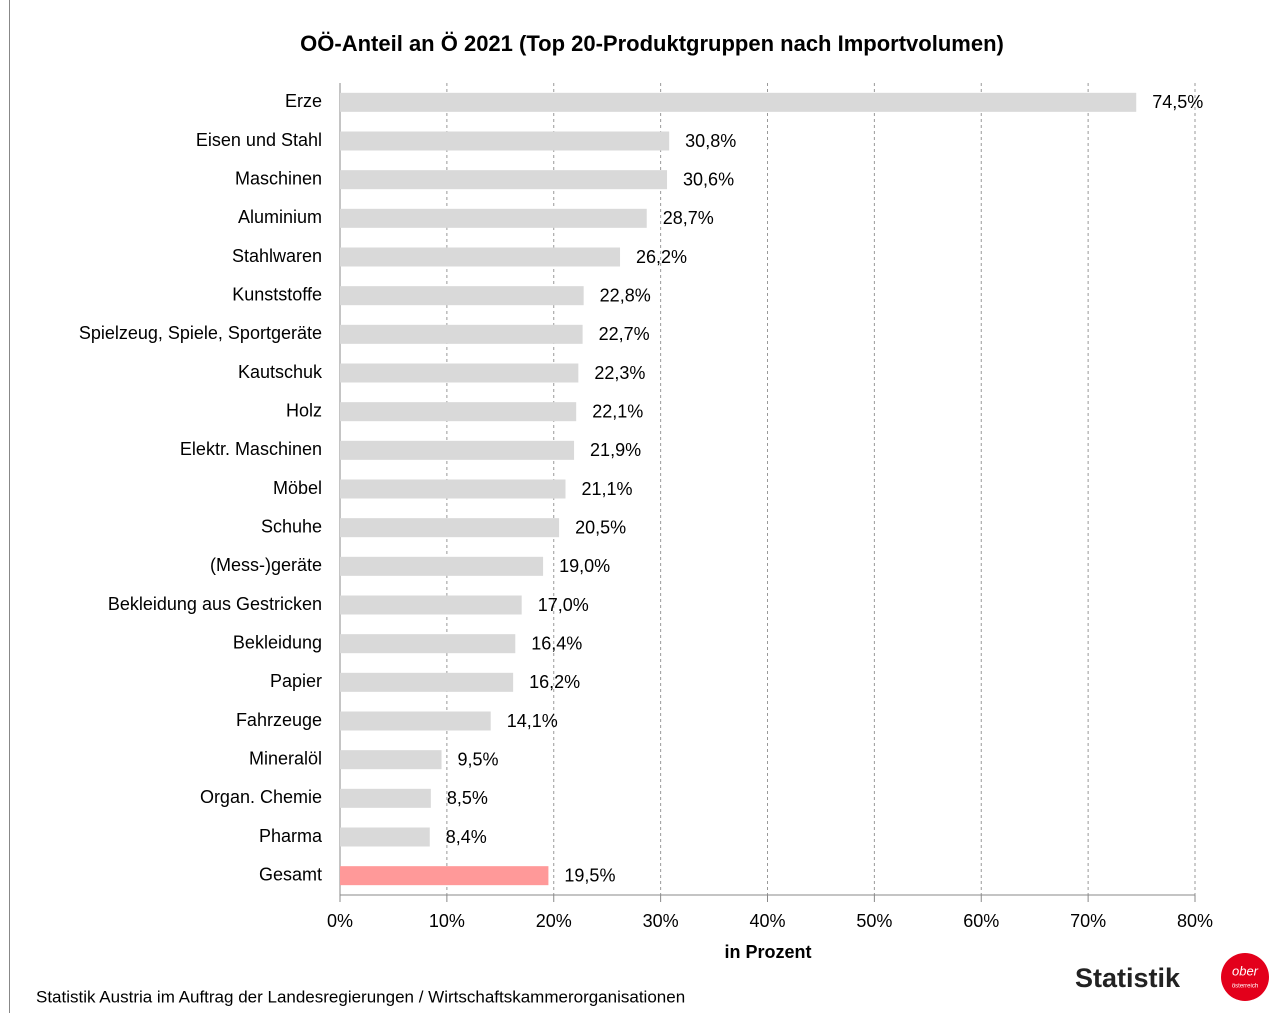 This screenshot has width=1285, height=1013. What do you see at coordinates (280, 372) in the screenshot?
I see `y-tick-label: Kautschuk` at bounding box center [280, 372].